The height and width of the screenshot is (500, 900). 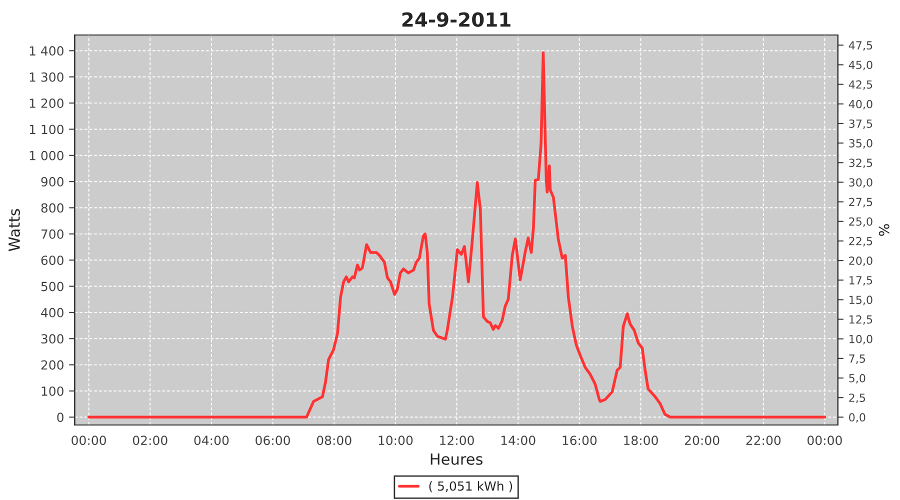 I want to click on y2-tick-label: 32,5, so click(x=860, y=163).